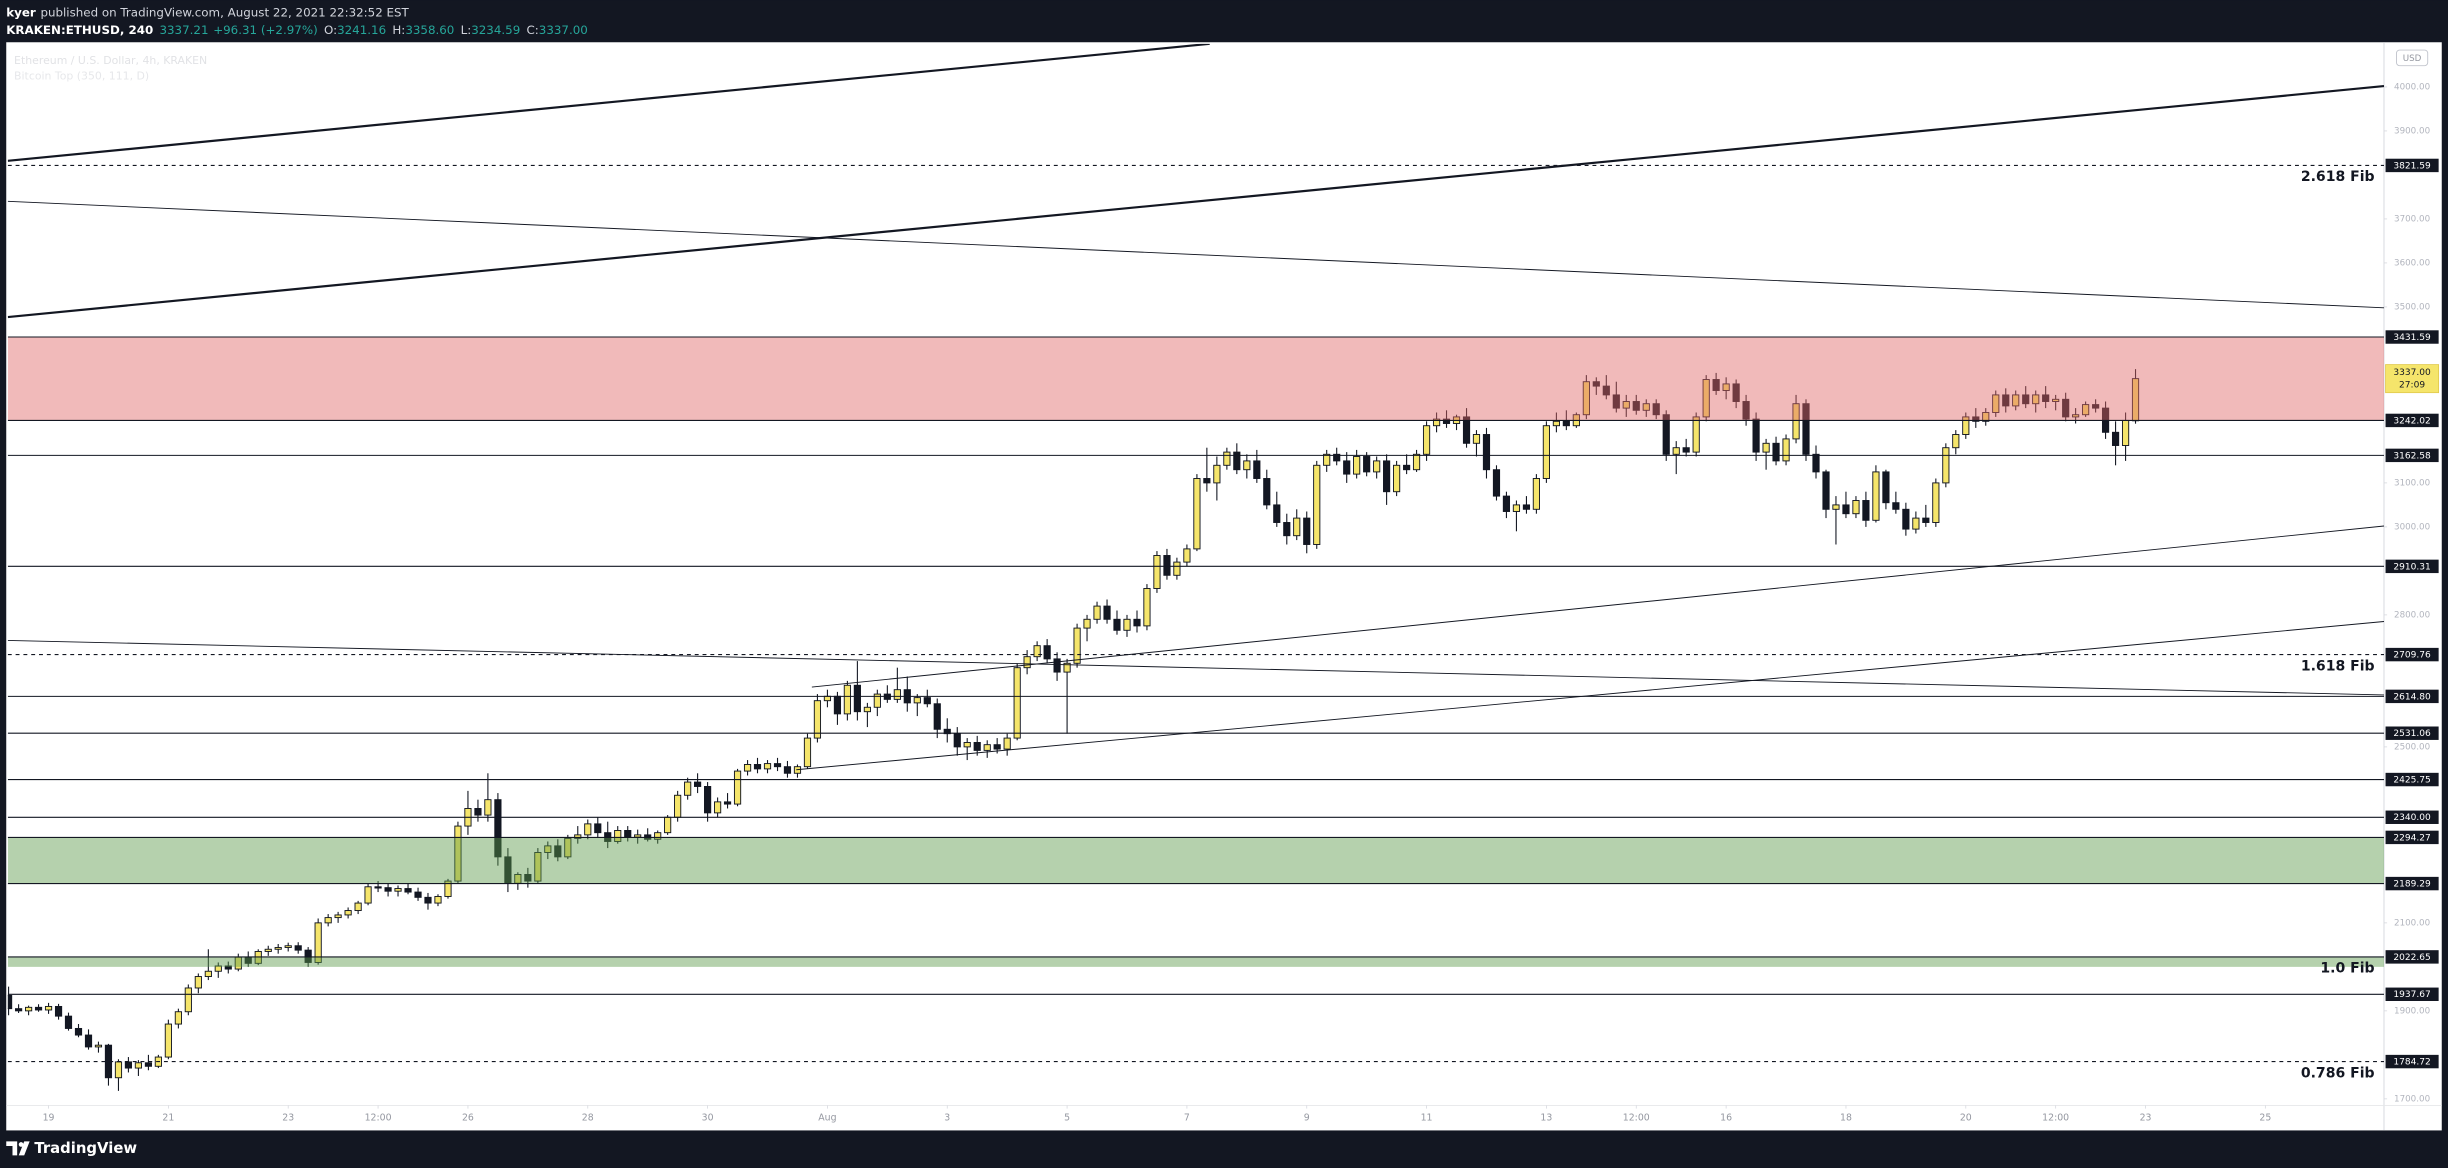 The image size is (2448, 1168). Describe the element at coordinates (2412, 885) in the screenshot. I see `level-label: 2189.29` at that location.